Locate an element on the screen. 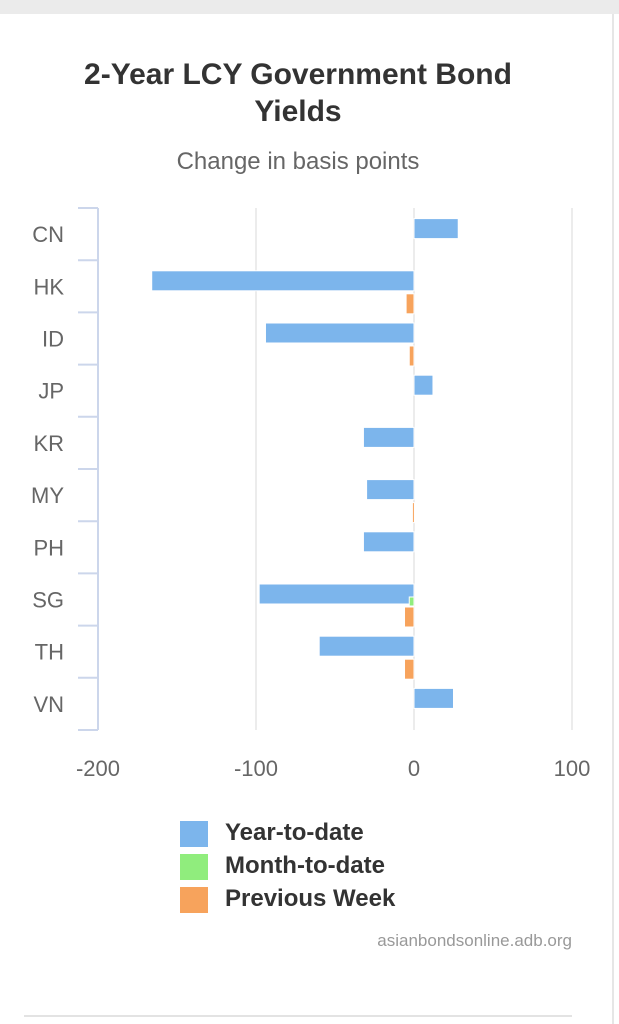  category-label: KR is located at coordinates (48, 443).